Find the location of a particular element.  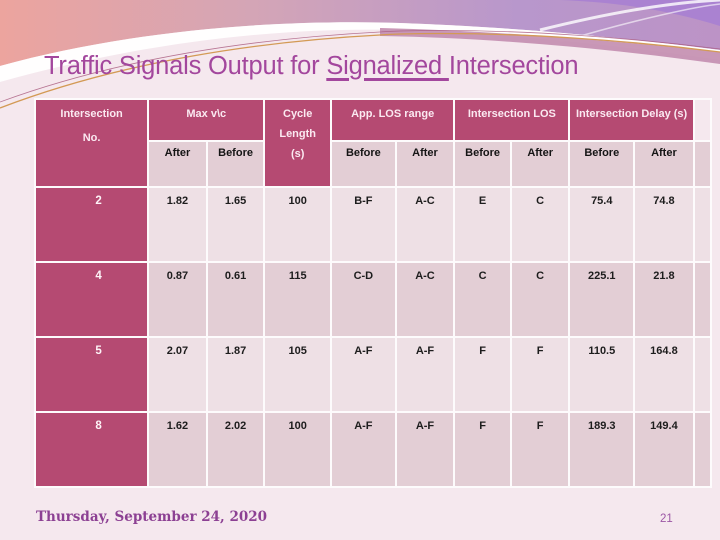

data-cell: 74.8 is located at coordinates (664, 224).